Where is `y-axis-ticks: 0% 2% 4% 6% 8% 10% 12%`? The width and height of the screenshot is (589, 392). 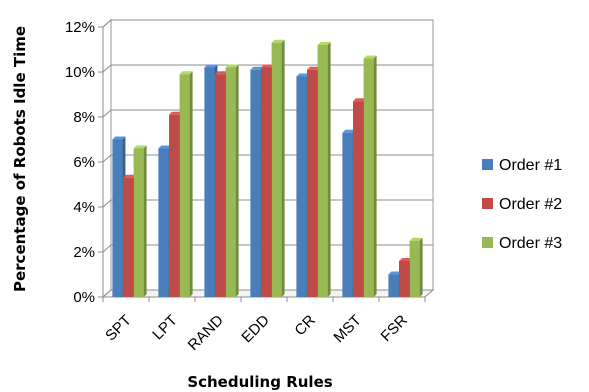 y-axis-ticks: 0% 2% 4% 6% 8% 10% 12% is located at coordinates (84, 162).